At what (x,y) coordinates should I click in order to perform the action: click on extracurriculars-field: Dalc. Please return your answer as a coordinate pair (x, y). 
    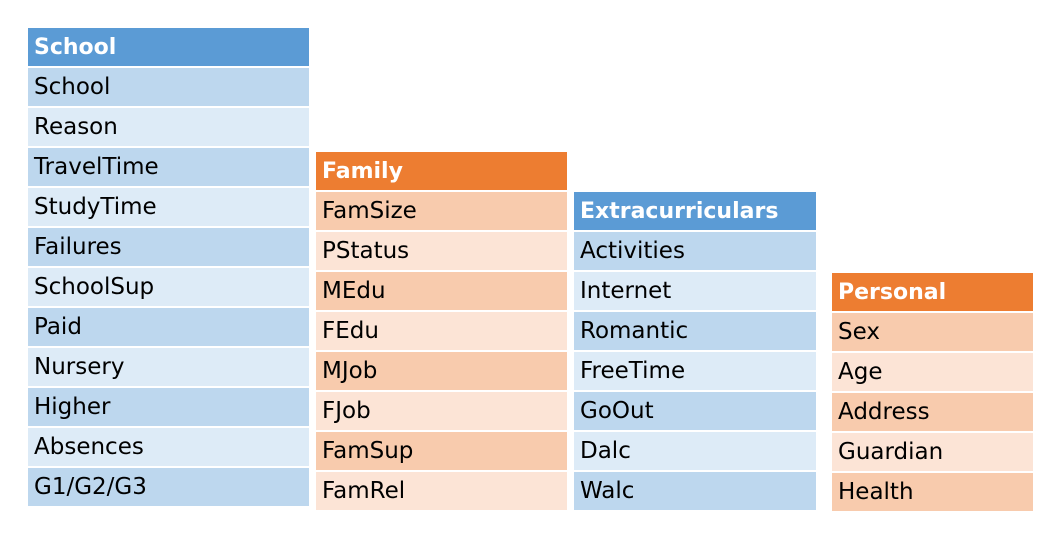
    Looking at the image, I should click on (695, 451).